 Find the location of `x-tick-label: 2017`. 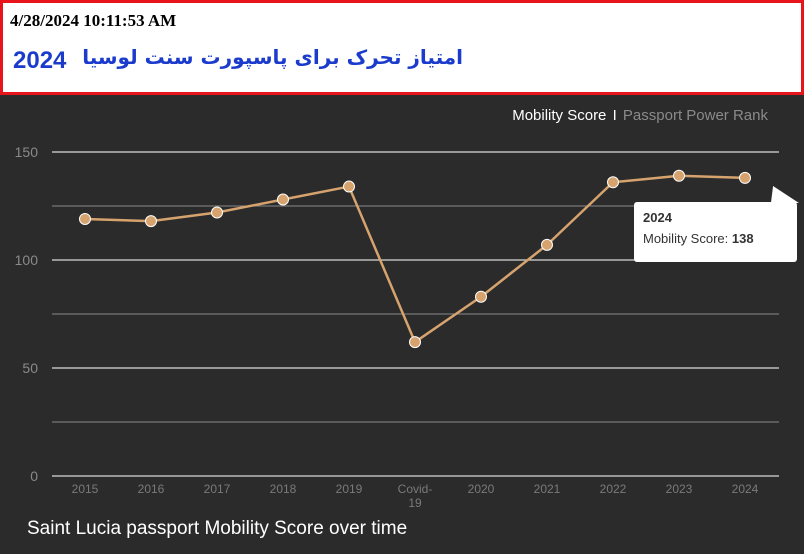

x-tick-label: 2017 is located at coordinates (217, 489).